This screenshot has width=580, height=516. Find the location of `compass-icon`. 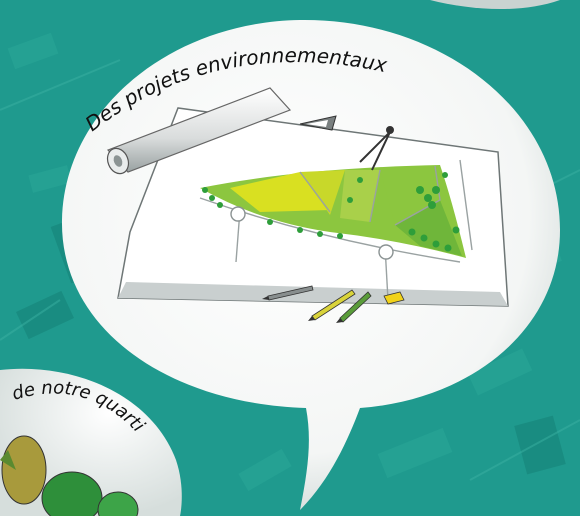

compass-icon is located at coordinates (376, 148).